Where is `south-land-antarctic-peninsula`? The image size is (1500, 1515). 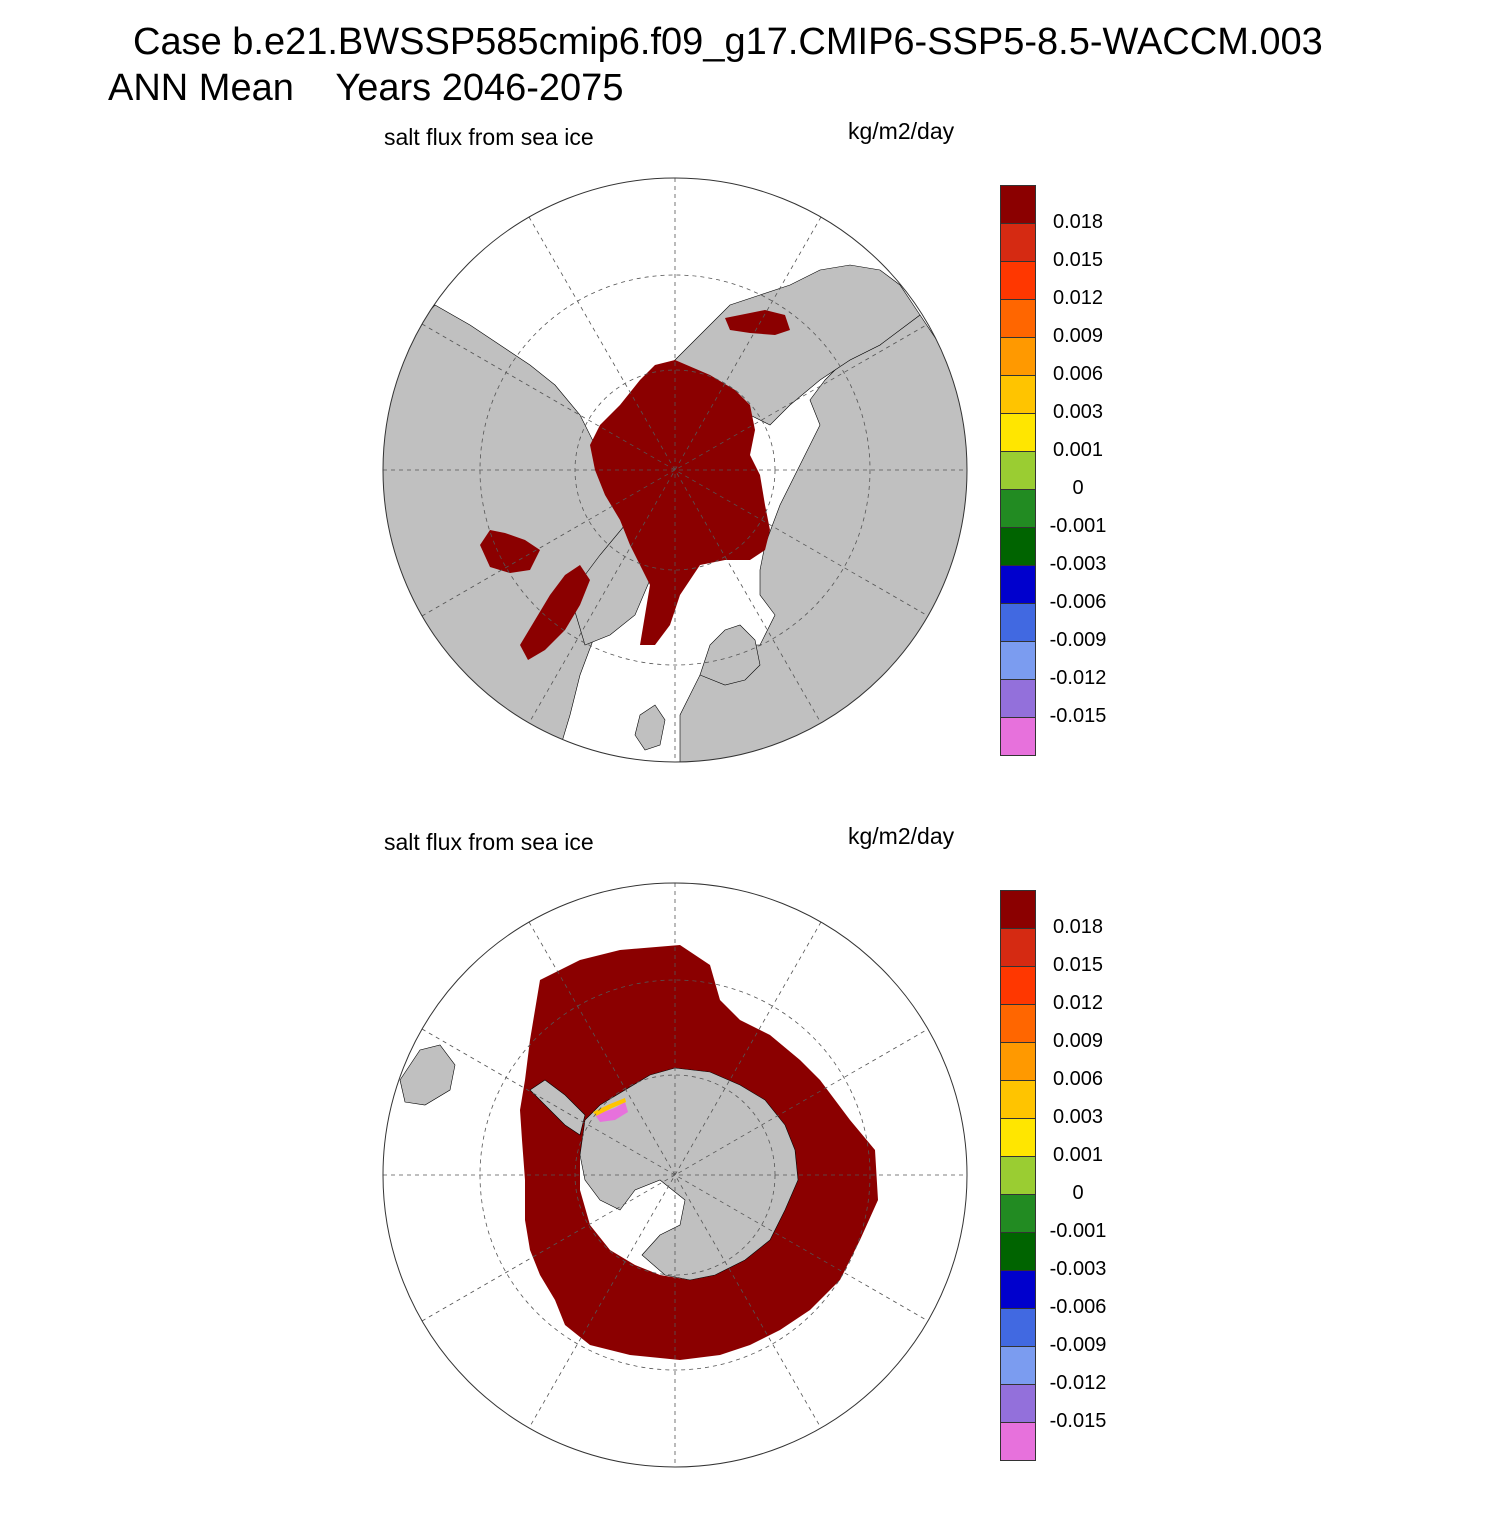 south-land-antarctic-peninsula is located at coordinates (557, 1107).